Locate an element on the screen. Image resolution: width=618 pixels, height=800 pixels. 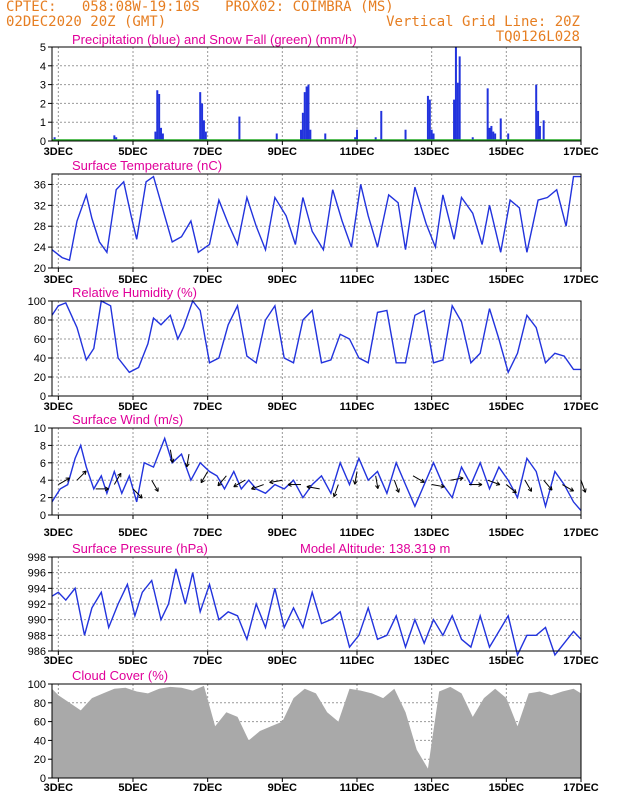
y-tick-label: 100 is located at coordinates (37, 685).